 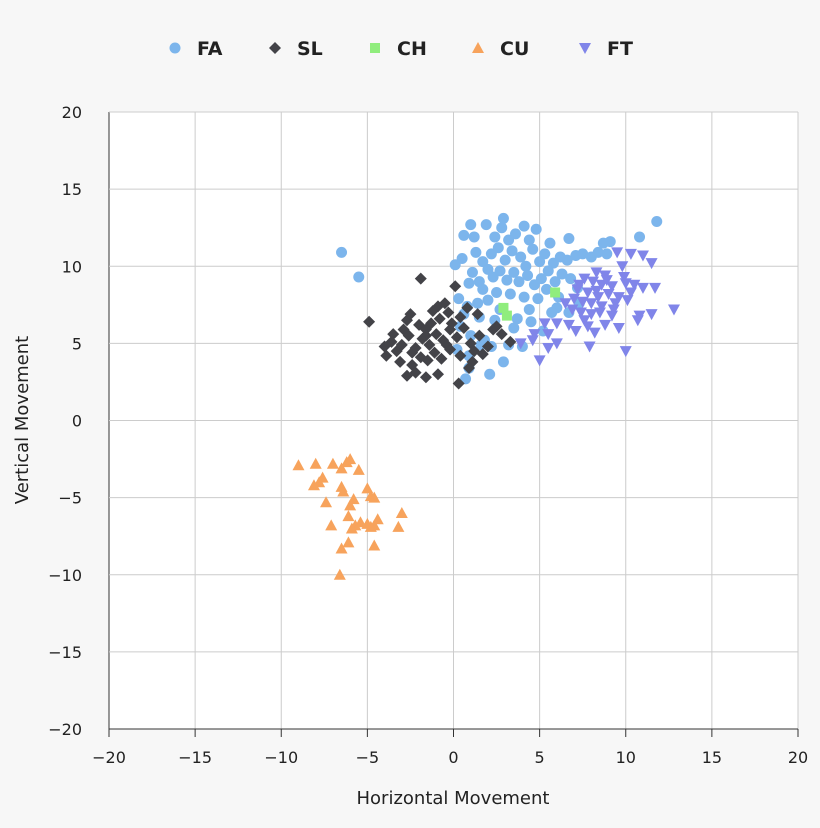 I want to click on y-axis-title: Vertical Movement, so click(x=22, y=420).